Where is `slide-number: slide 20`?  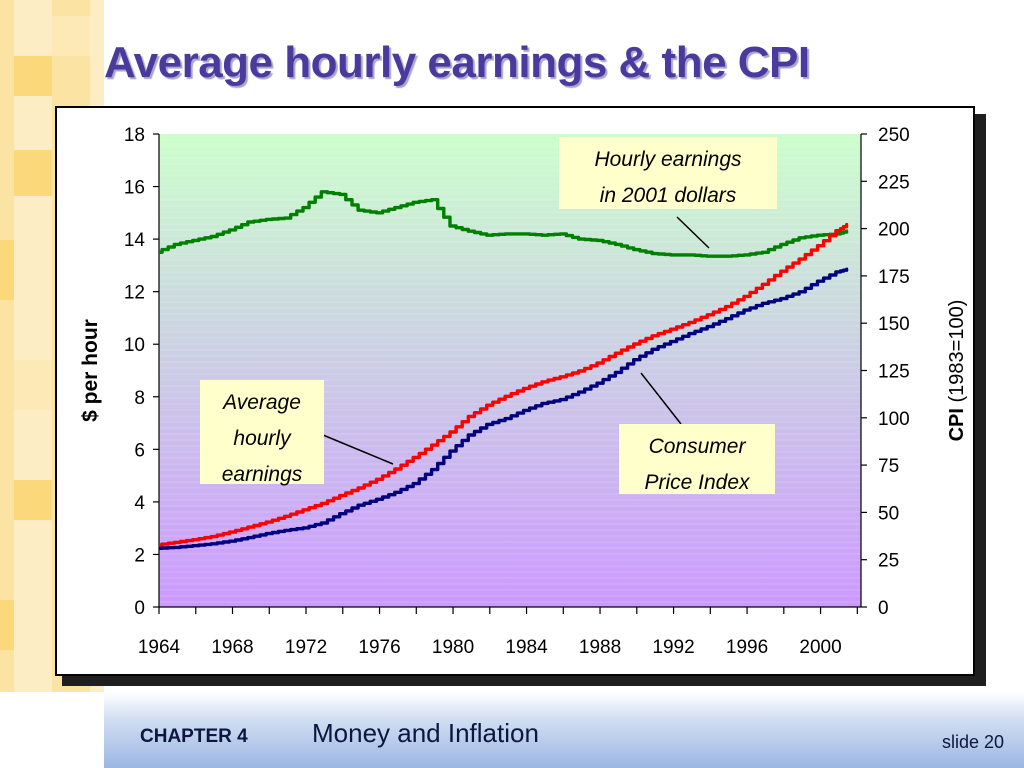 slide-number: slide 20 is located at coordinates (972, 742).